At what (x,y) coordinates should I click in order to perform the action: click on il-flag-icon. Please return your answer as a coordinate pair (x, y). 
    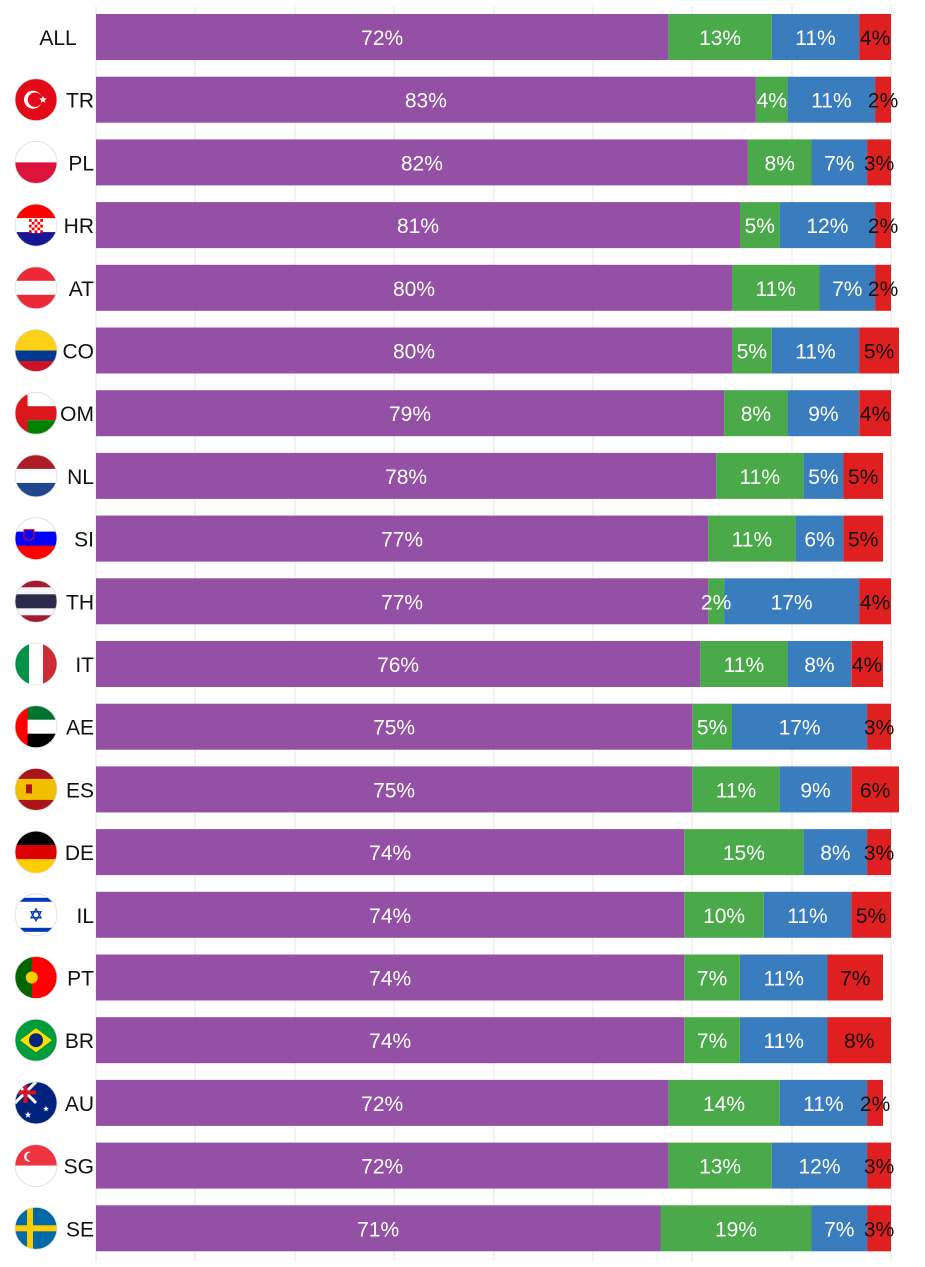
    Looking at the image, I should click on (36, 915).